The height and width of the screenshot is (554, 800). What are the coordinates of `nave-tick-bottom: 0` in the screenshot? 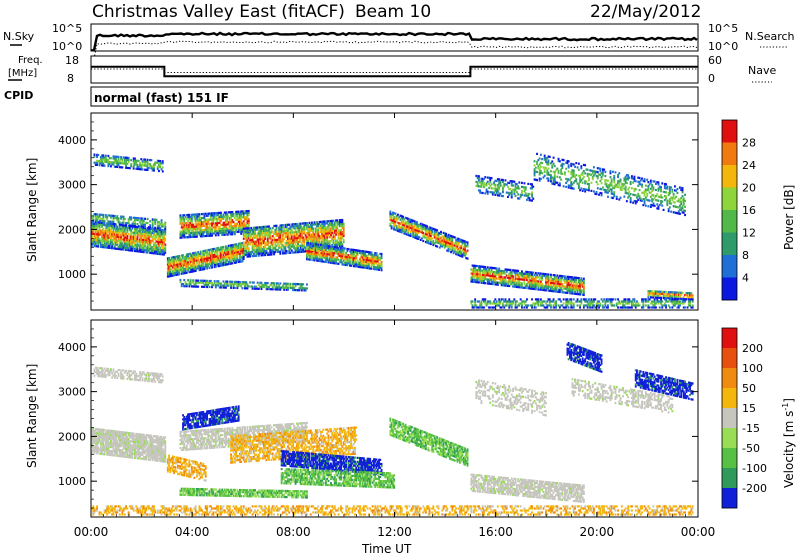 It's located at (711, 78).